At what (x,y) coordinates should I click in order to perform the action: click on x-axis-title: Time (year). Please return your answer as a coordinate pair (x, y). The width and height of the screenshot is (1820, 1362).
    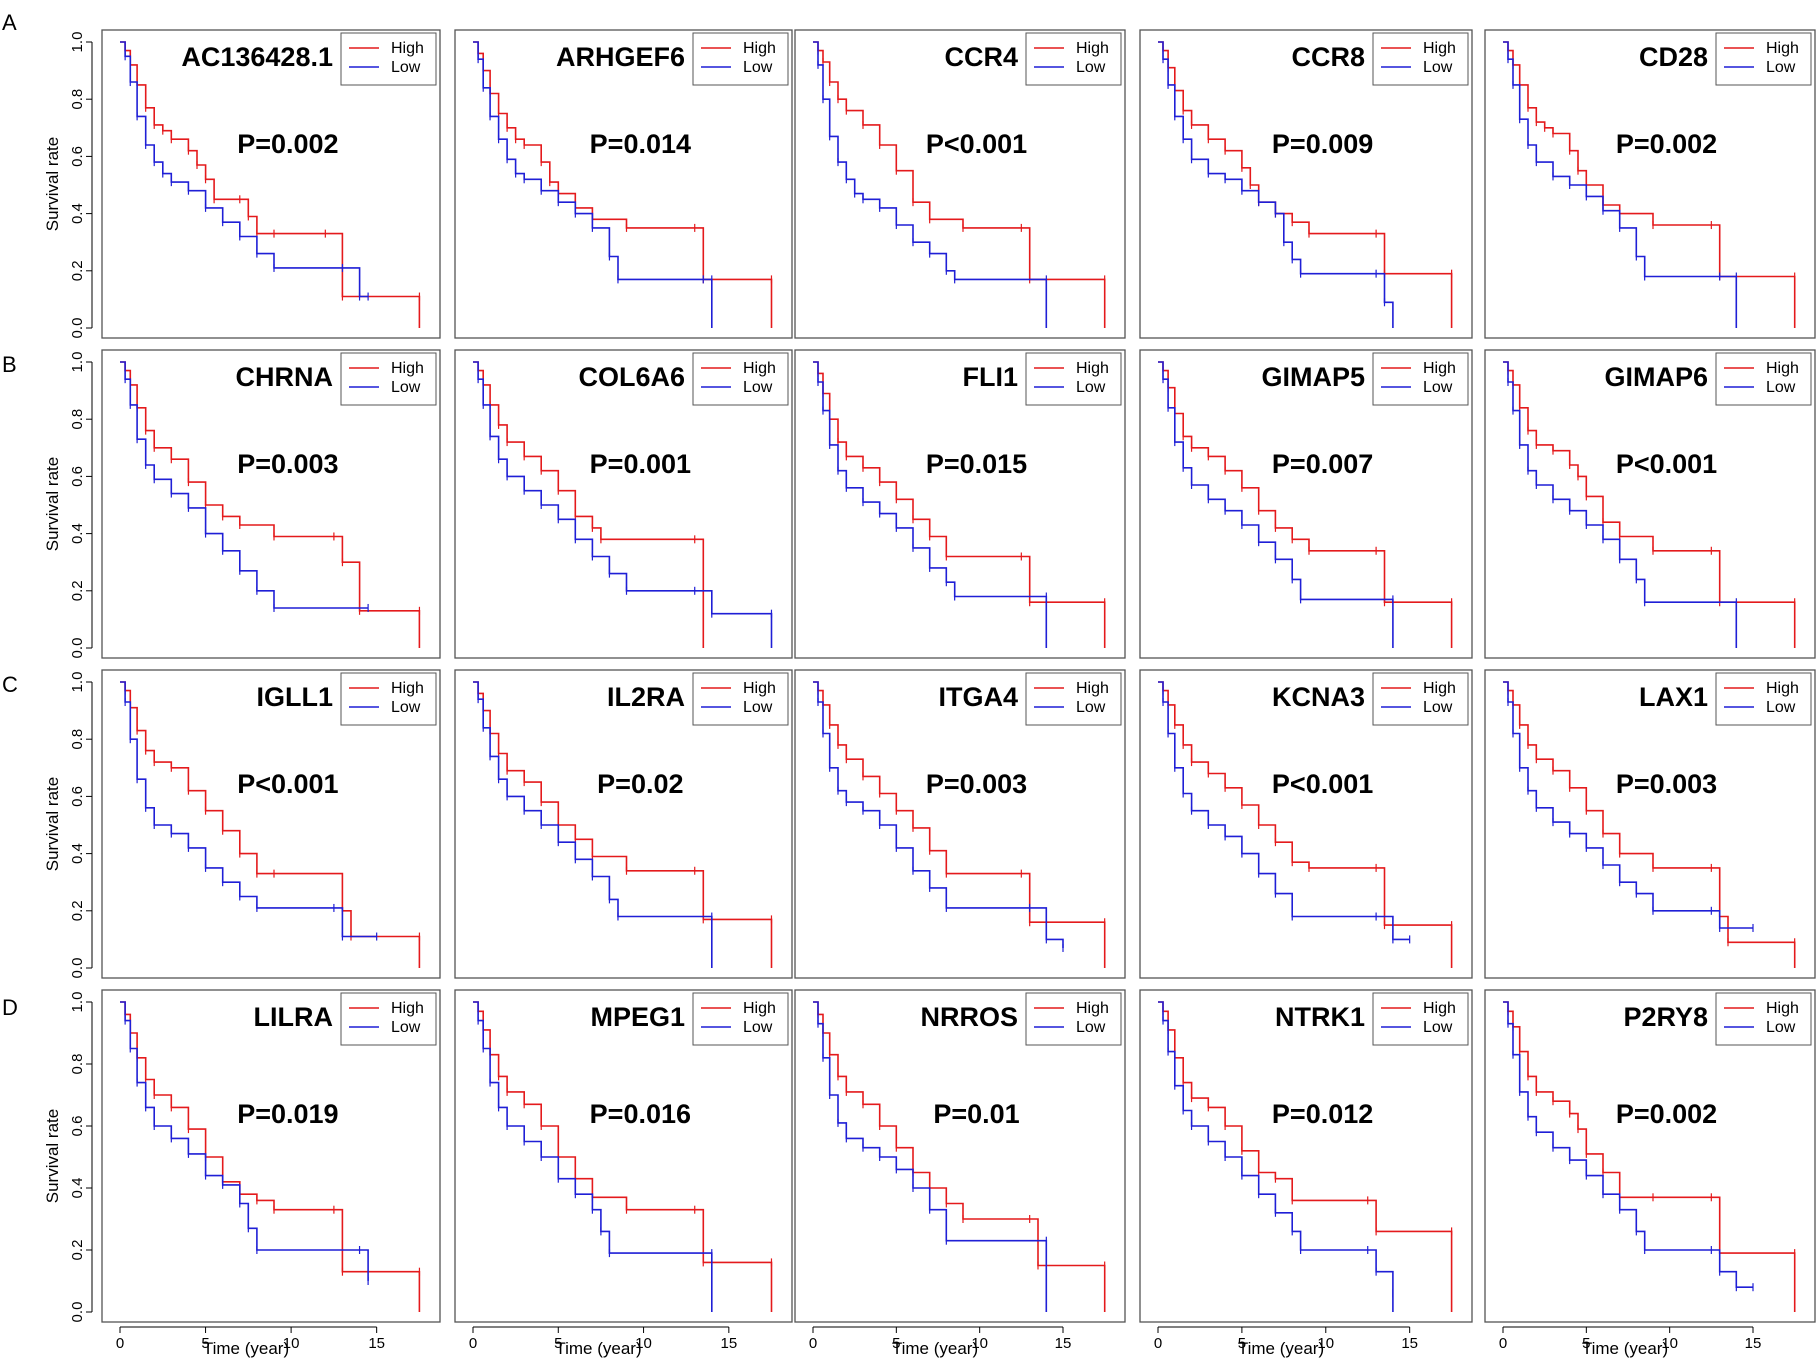
    Looking at the image, I should click on (246, 1348).